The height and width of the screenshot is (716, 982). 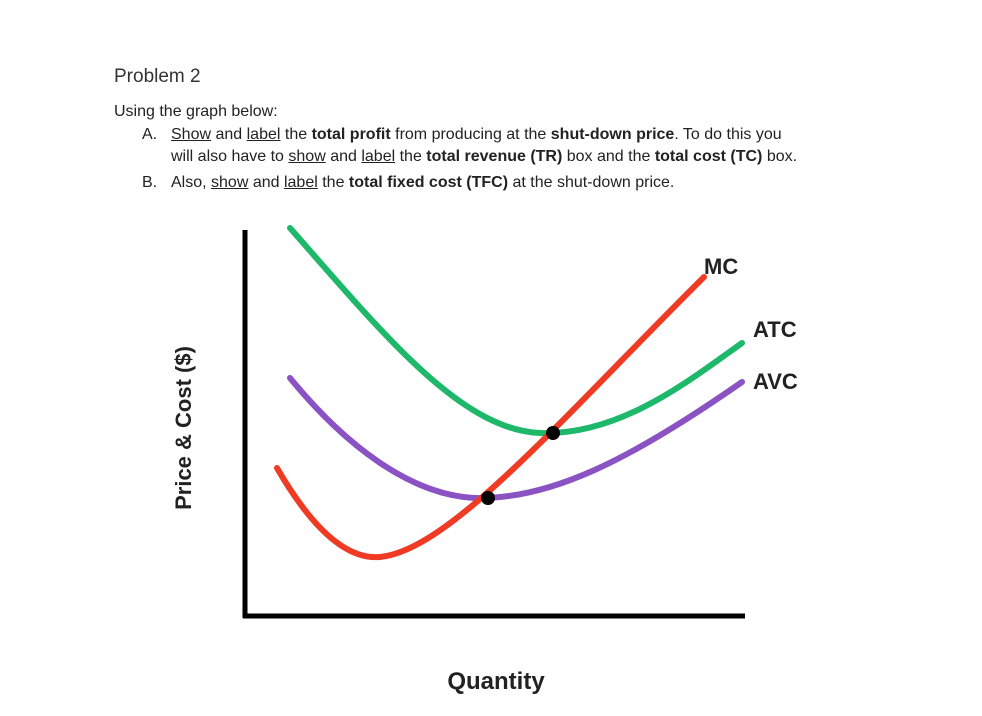 What do you see at coordinates (721, 266) in the screenshot?
I see `mc-label: MC` at bounding box center [721, 266].